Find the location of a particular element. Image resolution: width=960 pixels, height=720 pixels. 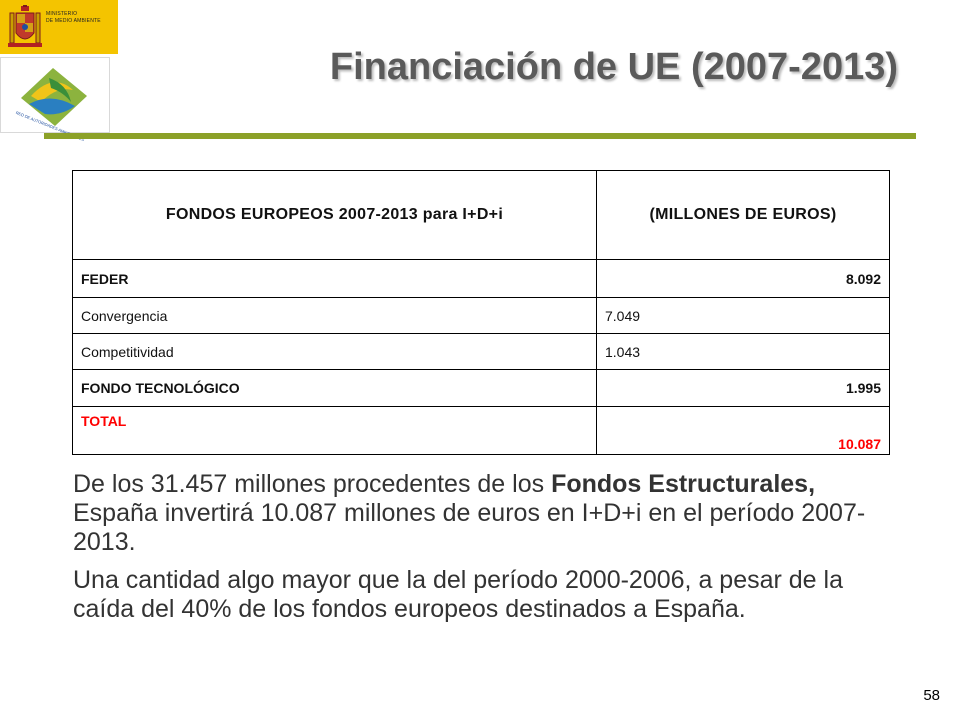

table-row: Competitividad 1.043 is located at coordinates (481, 351).